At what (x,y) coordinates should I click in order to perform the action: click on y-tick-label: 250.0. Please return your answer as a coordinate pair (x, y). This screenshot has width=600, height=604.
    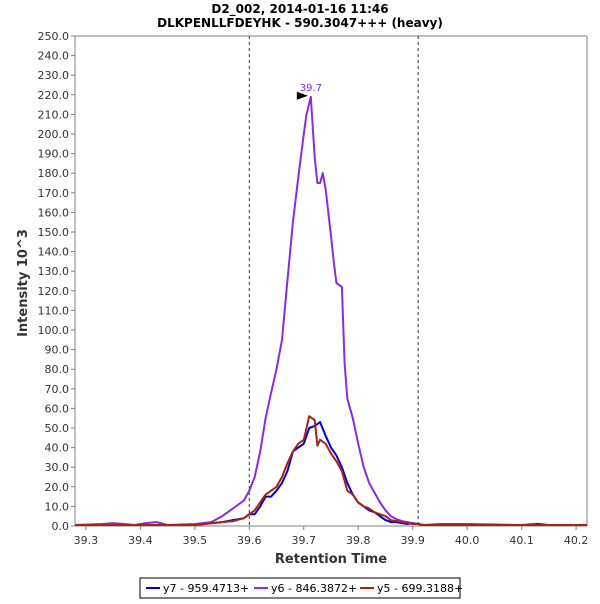
    Looking at the image, I should click on (54, 36).